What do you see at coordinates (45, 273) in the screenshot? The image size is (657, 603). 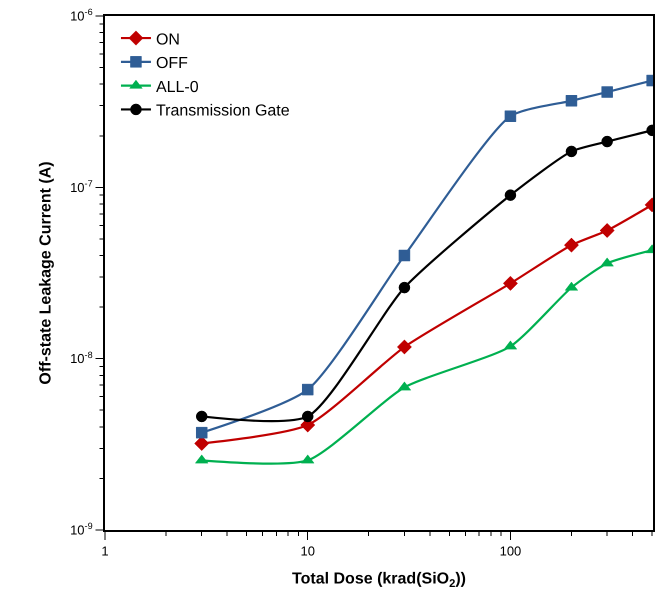 I see `y-axis-title: Off-state Leakage Current (A)` at bounding box center [45, 273].